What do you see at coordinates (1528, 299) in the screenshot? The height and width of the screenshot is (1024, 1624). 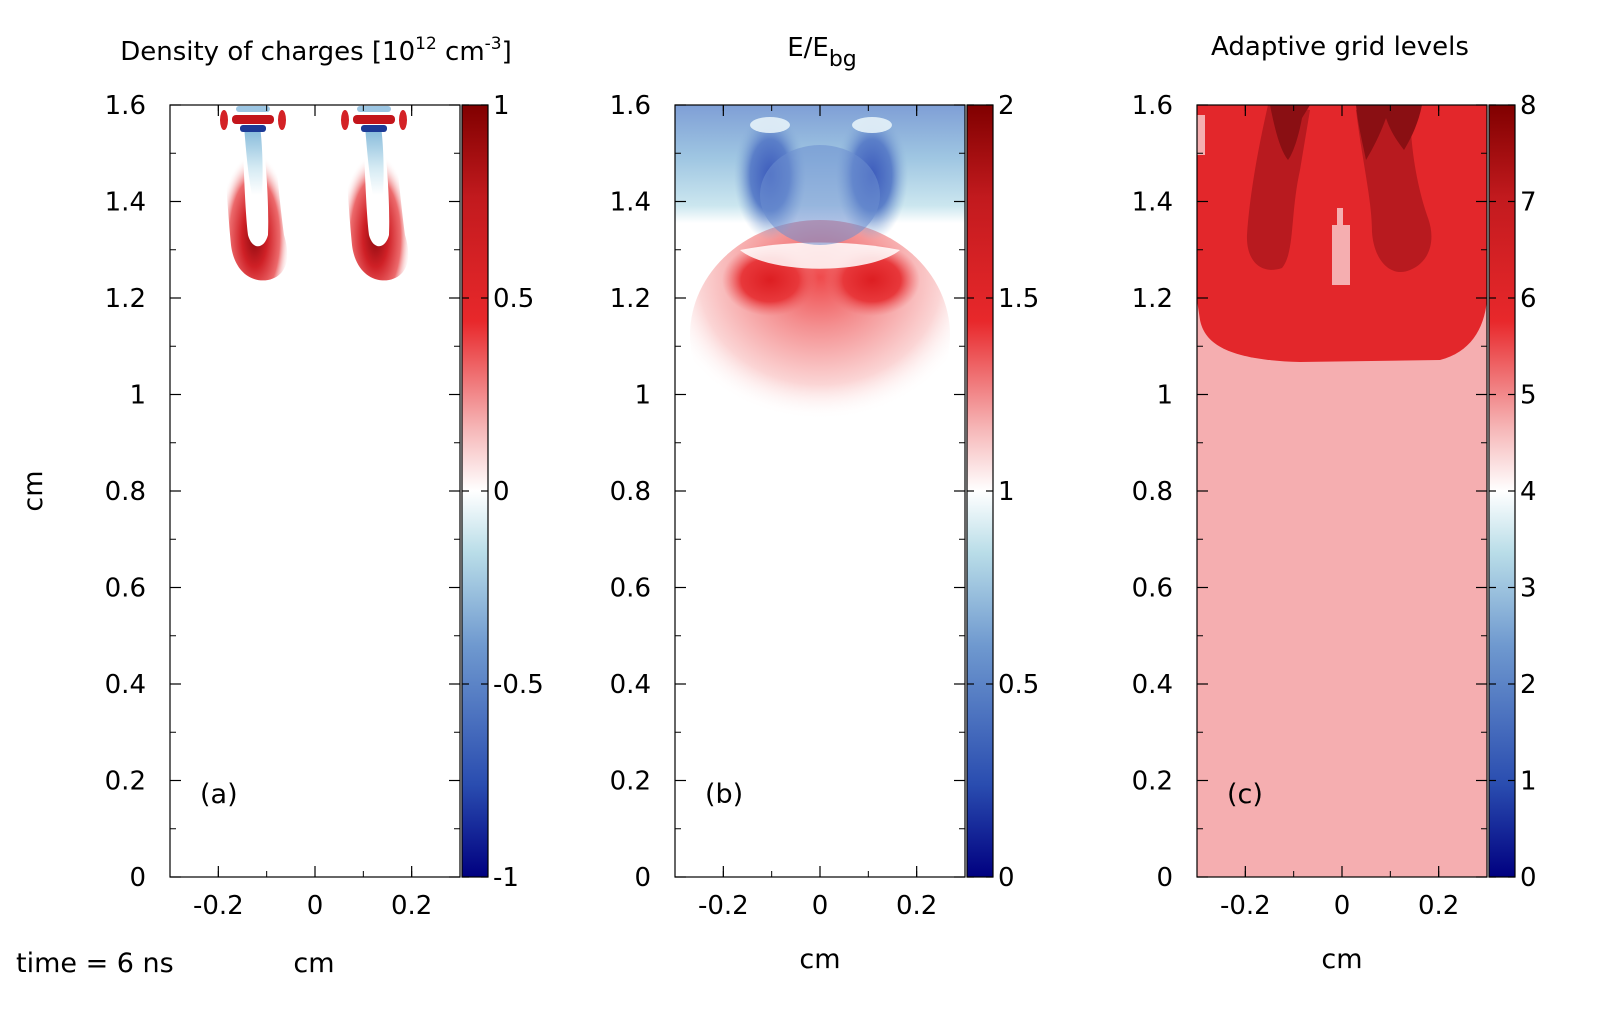 I see `colorbar-tick-label: 6` at bounding box center [1528, 299].